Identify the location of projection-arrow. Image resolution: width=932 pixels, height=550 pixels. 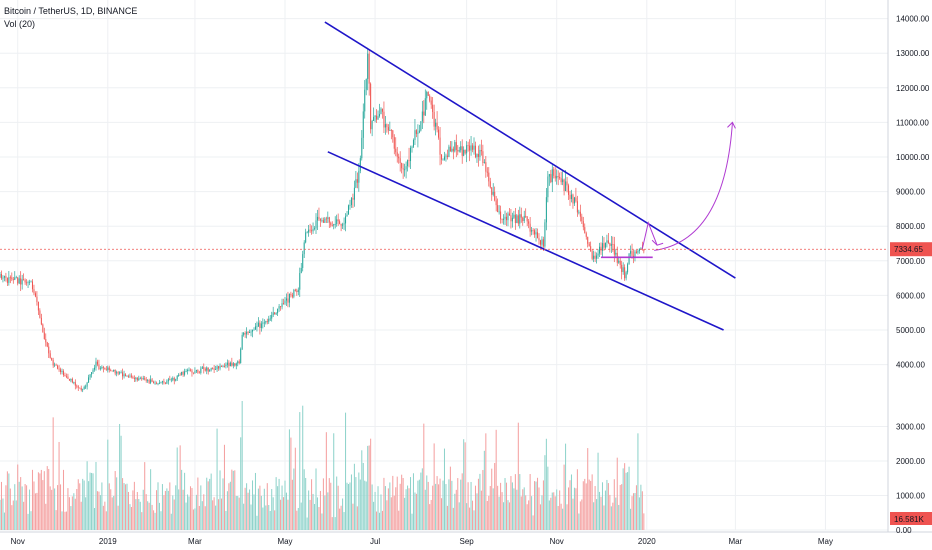
(649, 235).